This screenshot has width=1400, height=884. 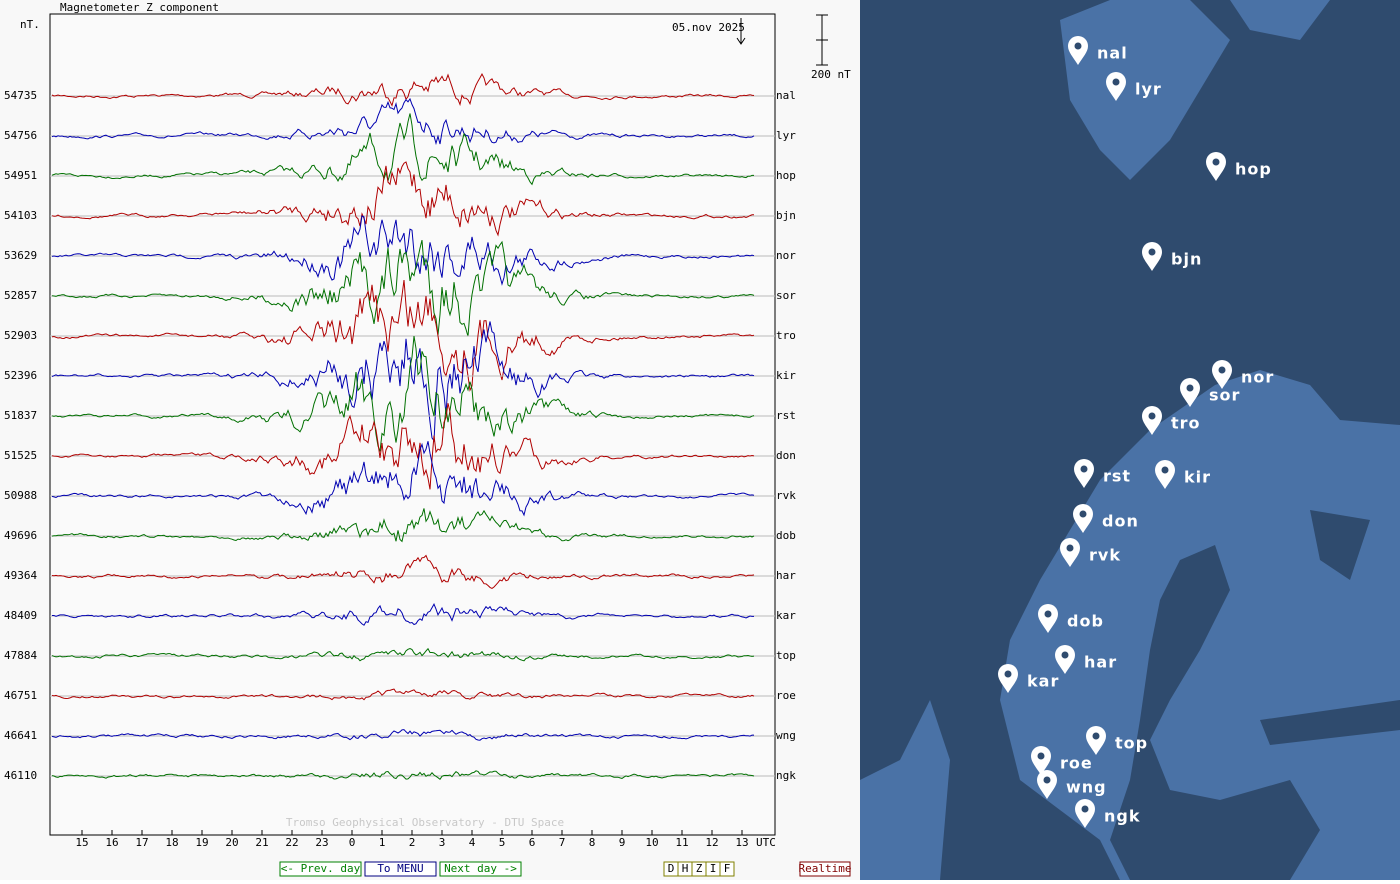 I want to click on x-tick-label: 4, so click(x=472, y=842).